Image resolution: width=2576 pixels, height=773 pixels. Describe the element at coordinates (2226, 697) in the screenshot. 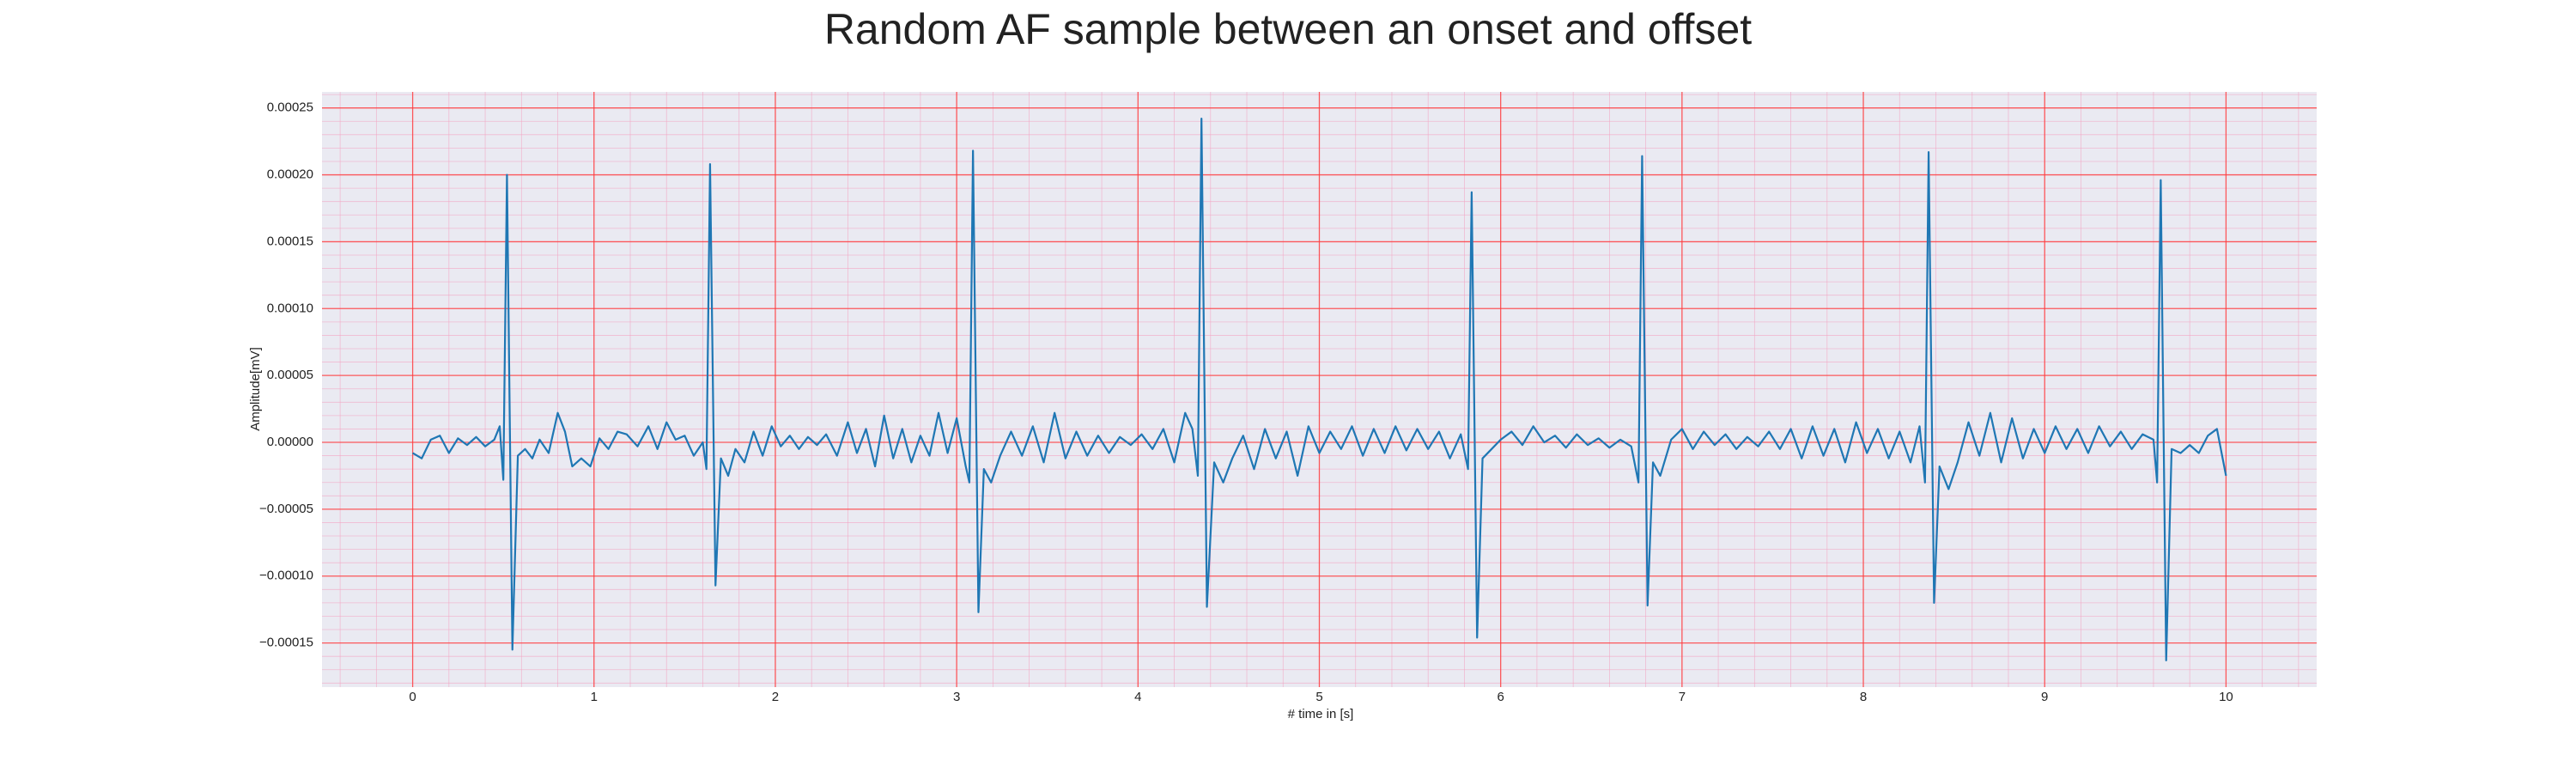

I see `x-tick-label: 10` at that location.